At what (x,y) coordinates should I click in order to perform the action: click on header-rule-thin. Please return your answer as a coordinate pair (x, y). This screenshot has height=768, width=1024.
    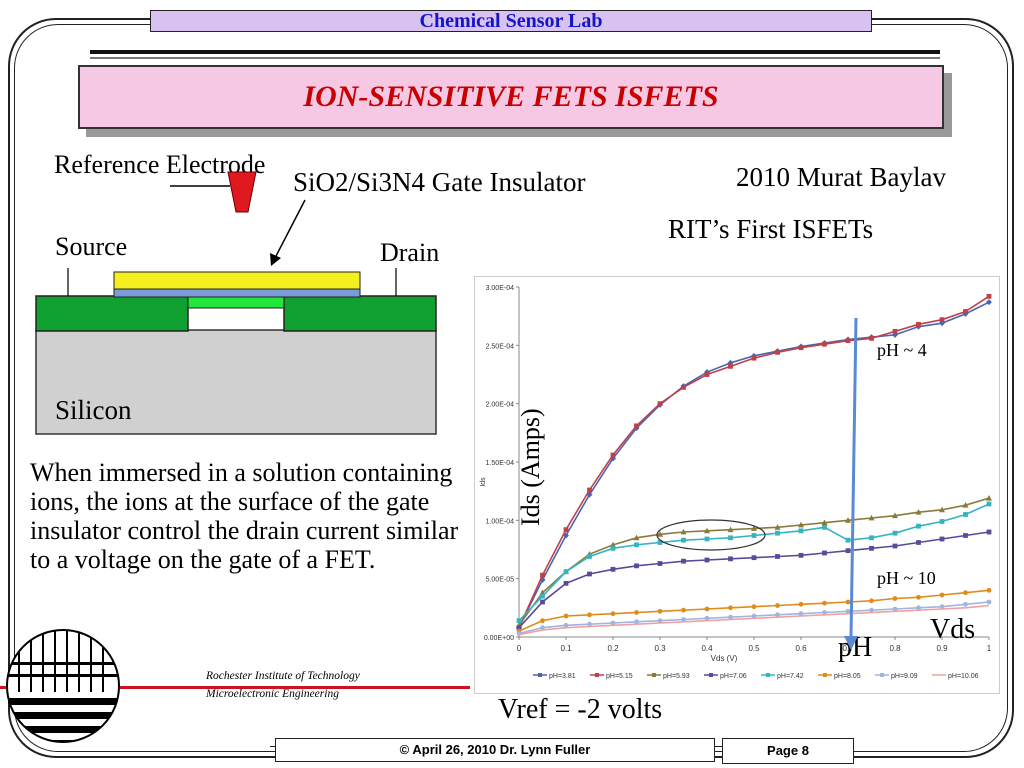
    Looking at the image, I should click on (515, 58).